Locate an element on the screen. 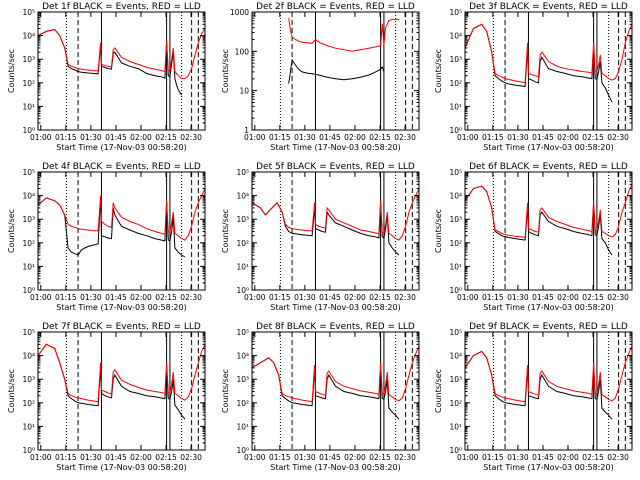 The width and height of the screenshot is (640, 480). chart-title: Det 9f BLACK = Events, RED = LLD is located at coordinates (548, 327).